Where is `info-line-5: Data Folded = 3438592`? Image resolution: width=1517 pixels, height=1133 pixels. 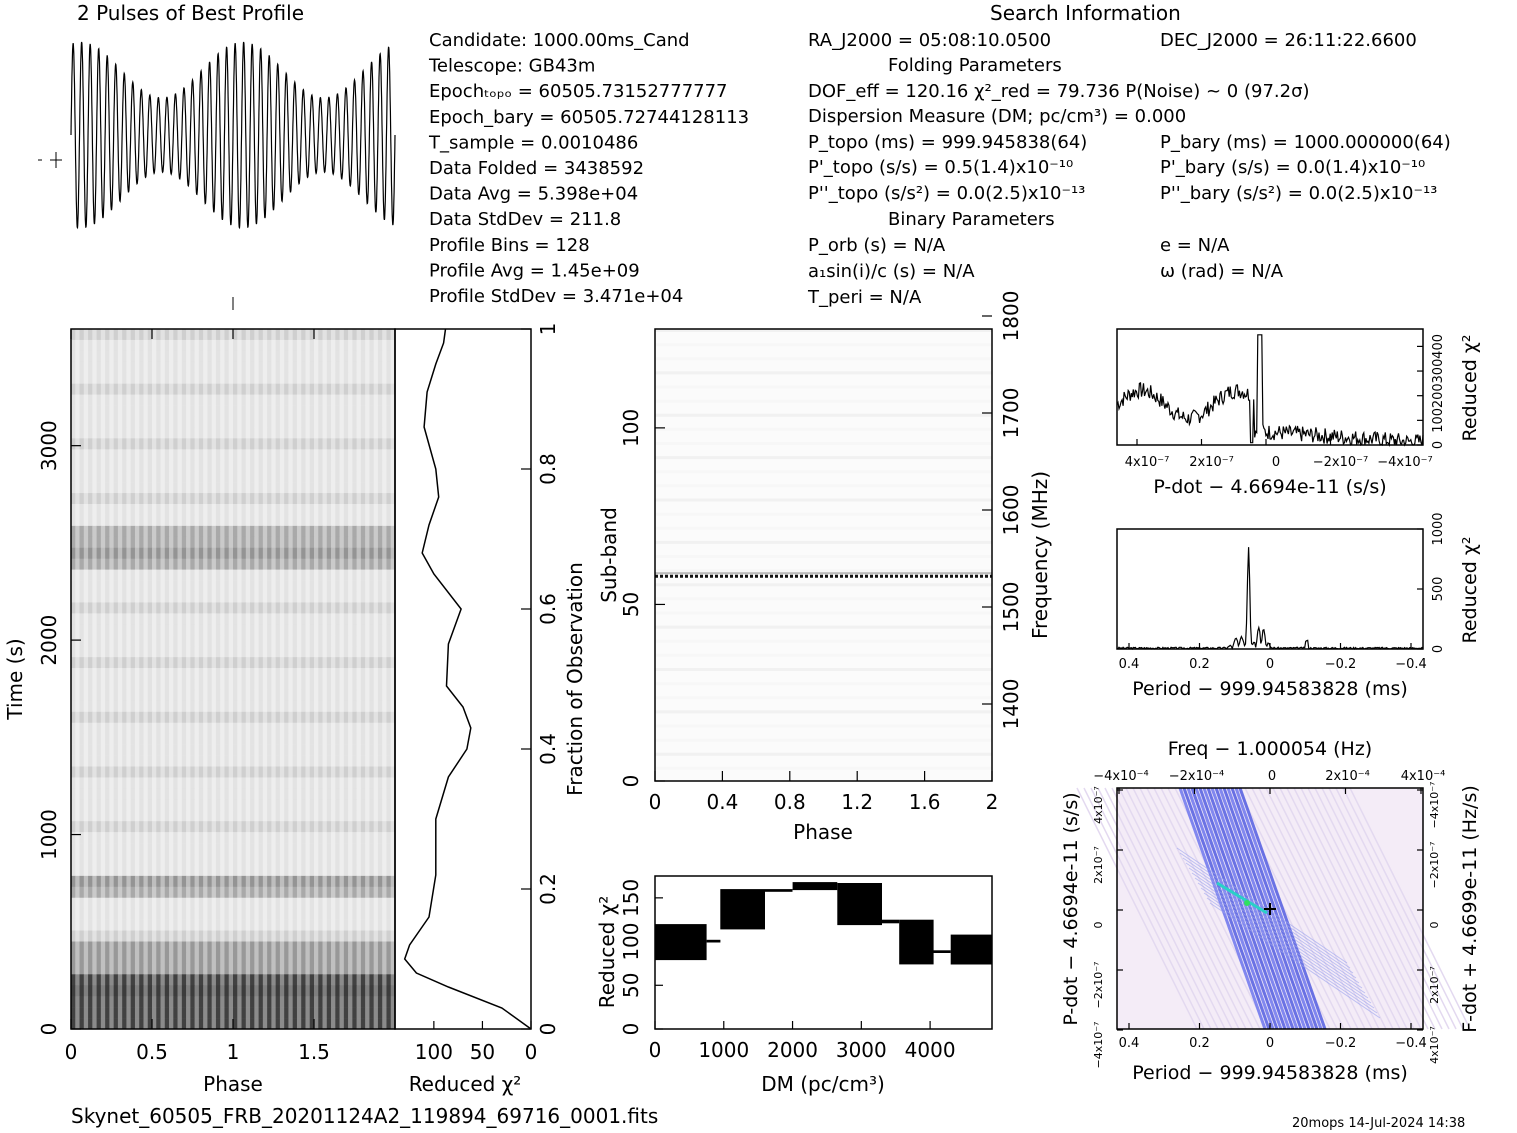
info-line-5: Data Folded = 3438592 is located at coordinates (536, 168).